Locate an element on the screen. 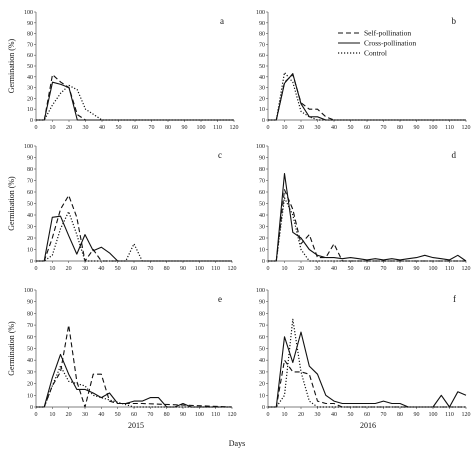 The image size is (474, 452). panel-a-x-tick-label: 60 is located at coordinates (135, 128).